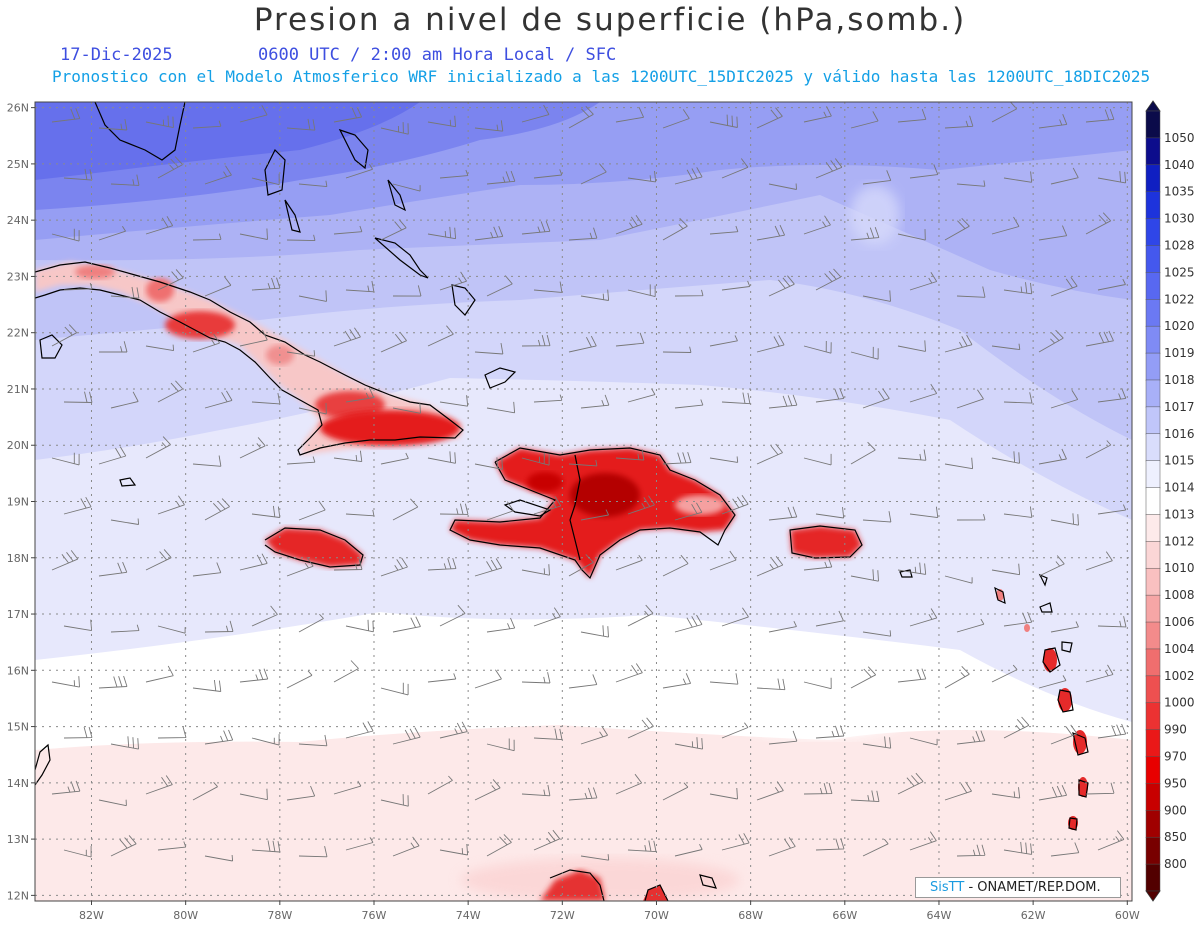  Describe the element at coordinates (18, 164) in the screenshot. I see `lat-label: 25N` at that location.